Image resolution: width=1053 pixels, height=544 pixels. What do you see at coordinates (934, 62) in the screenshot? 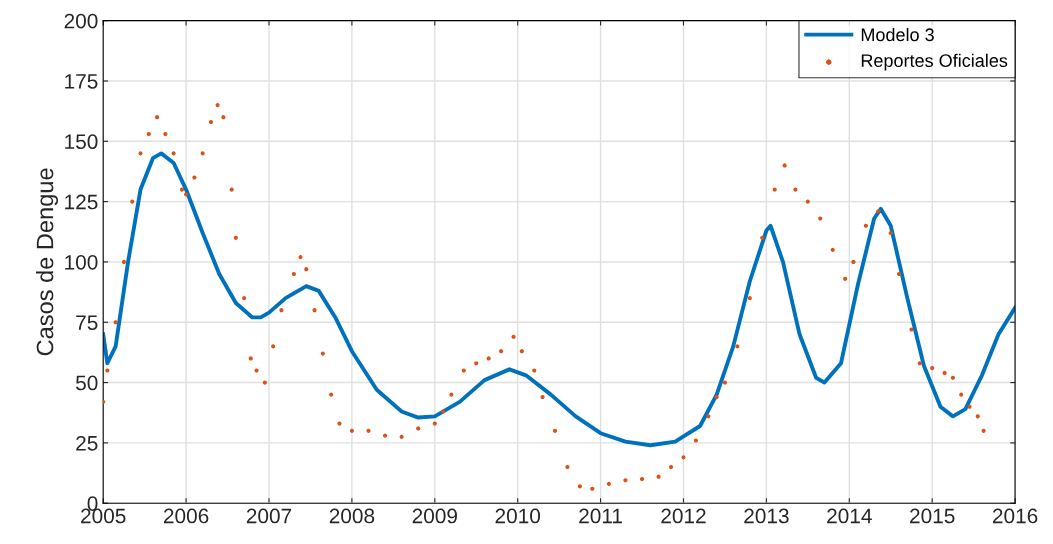
I see `legend-label: Reportes Oficiales` at bounding box center [934, 62].